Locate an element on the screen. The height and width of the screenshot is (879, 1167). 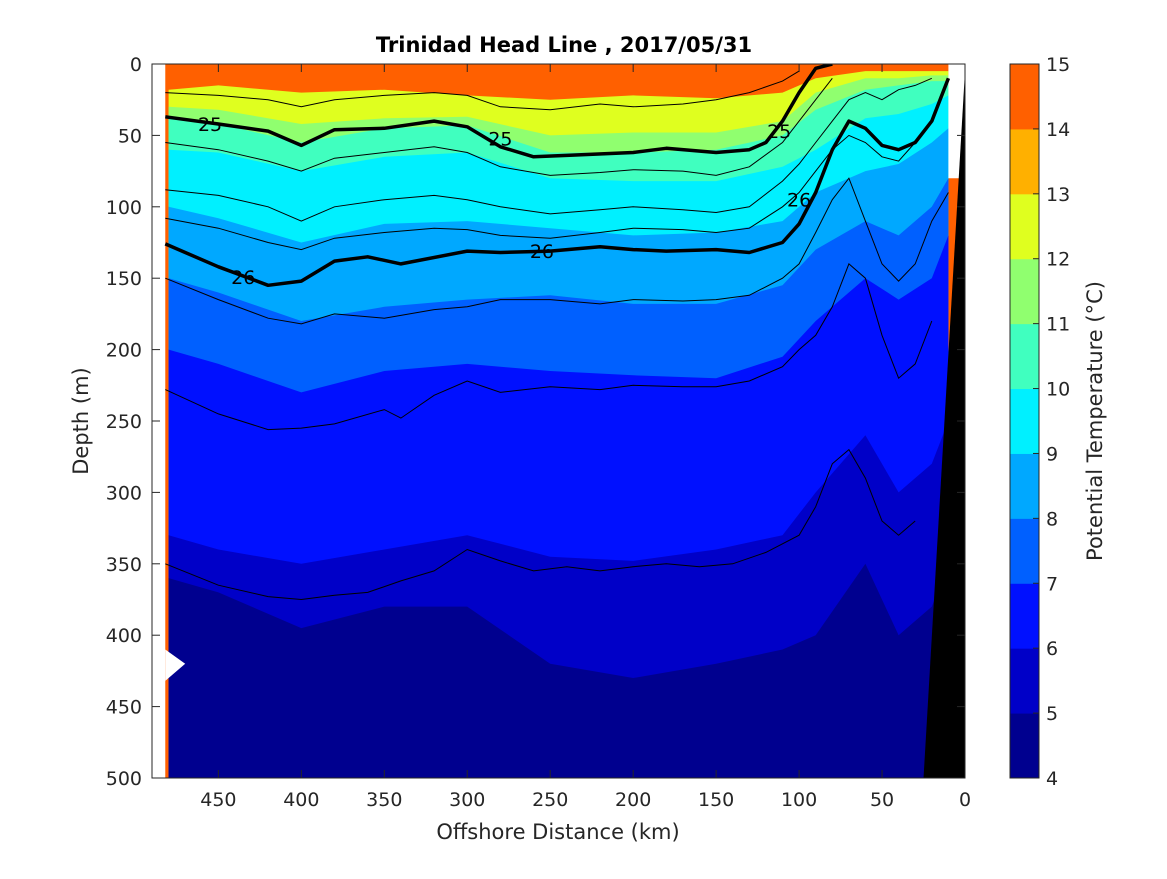
y-axis-label: Depth (m) is located at coordinates (81, 420).